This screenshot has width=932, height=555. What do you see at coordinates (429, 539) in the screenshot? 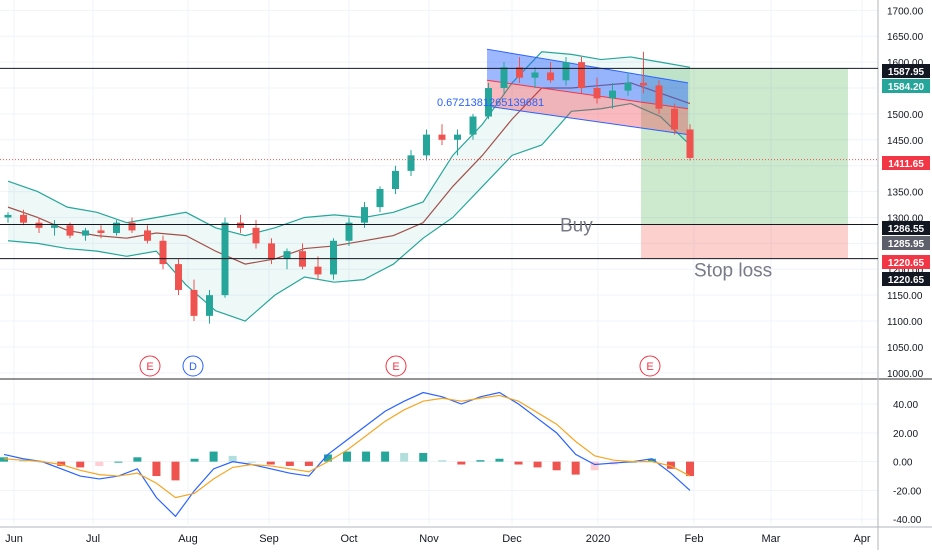
I see `time-tick-label: Nov` at bounding box center [429, 539].